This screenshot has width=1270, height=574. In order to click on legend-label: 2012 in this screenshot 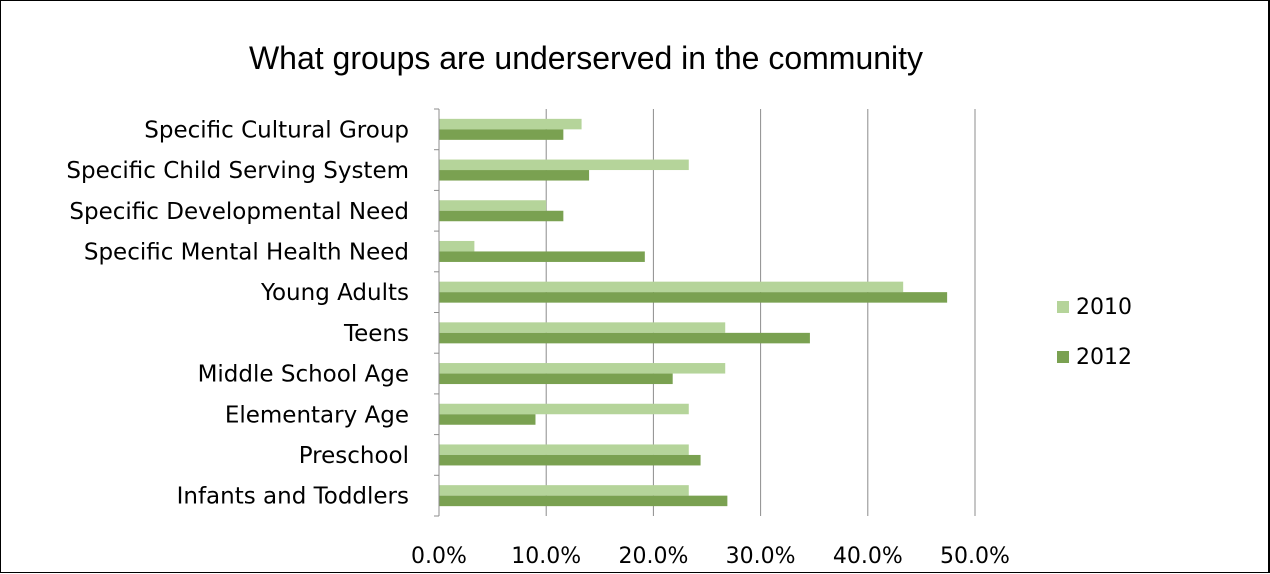, I will do `click(1104, 357)`.